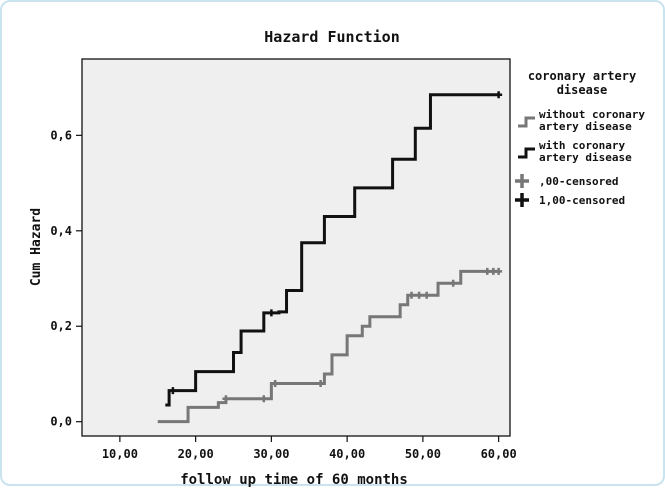  I want to click on y-axis-label: Cum Hazard, so click(36, 247).